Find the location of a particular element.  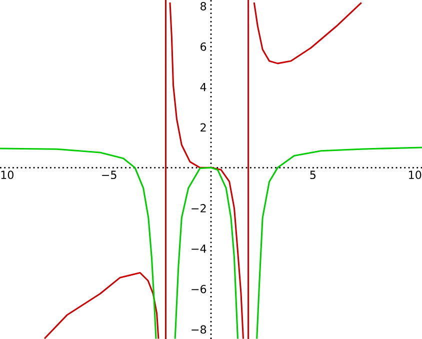

y-tick-label: 4 is located at coordinates (203, 87).